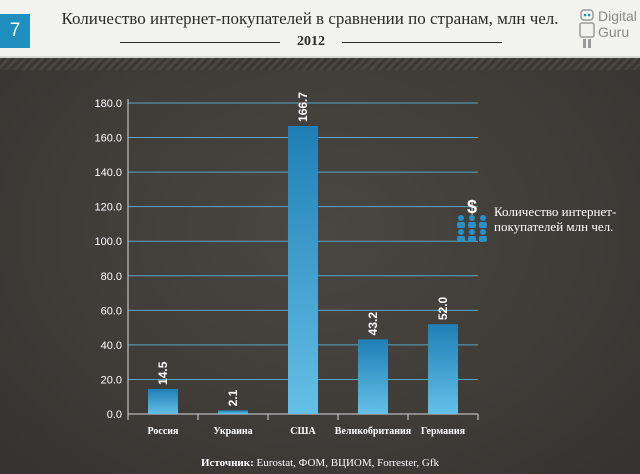 The image size is (640, 474). I want to click on source-text: Eurostat, ФОМ, ВЦИОМ, Forrester, Gfk, so click(348, 463).